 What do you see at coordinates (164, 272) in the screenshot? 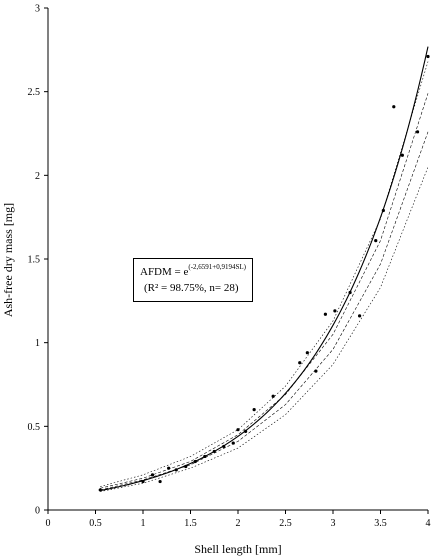
I see `equation-base: AFDM = e` at bounding box center [164, 272].